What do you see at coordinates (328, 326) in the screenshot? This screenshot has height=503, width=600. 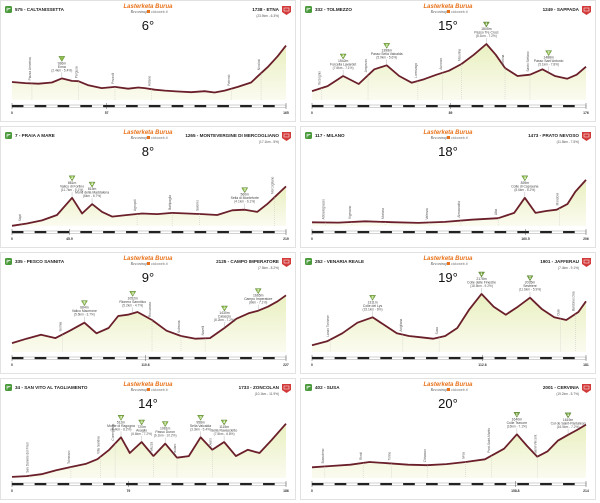 I see `place-label: Lanzo Torinese` at bounding box center [328, 326].